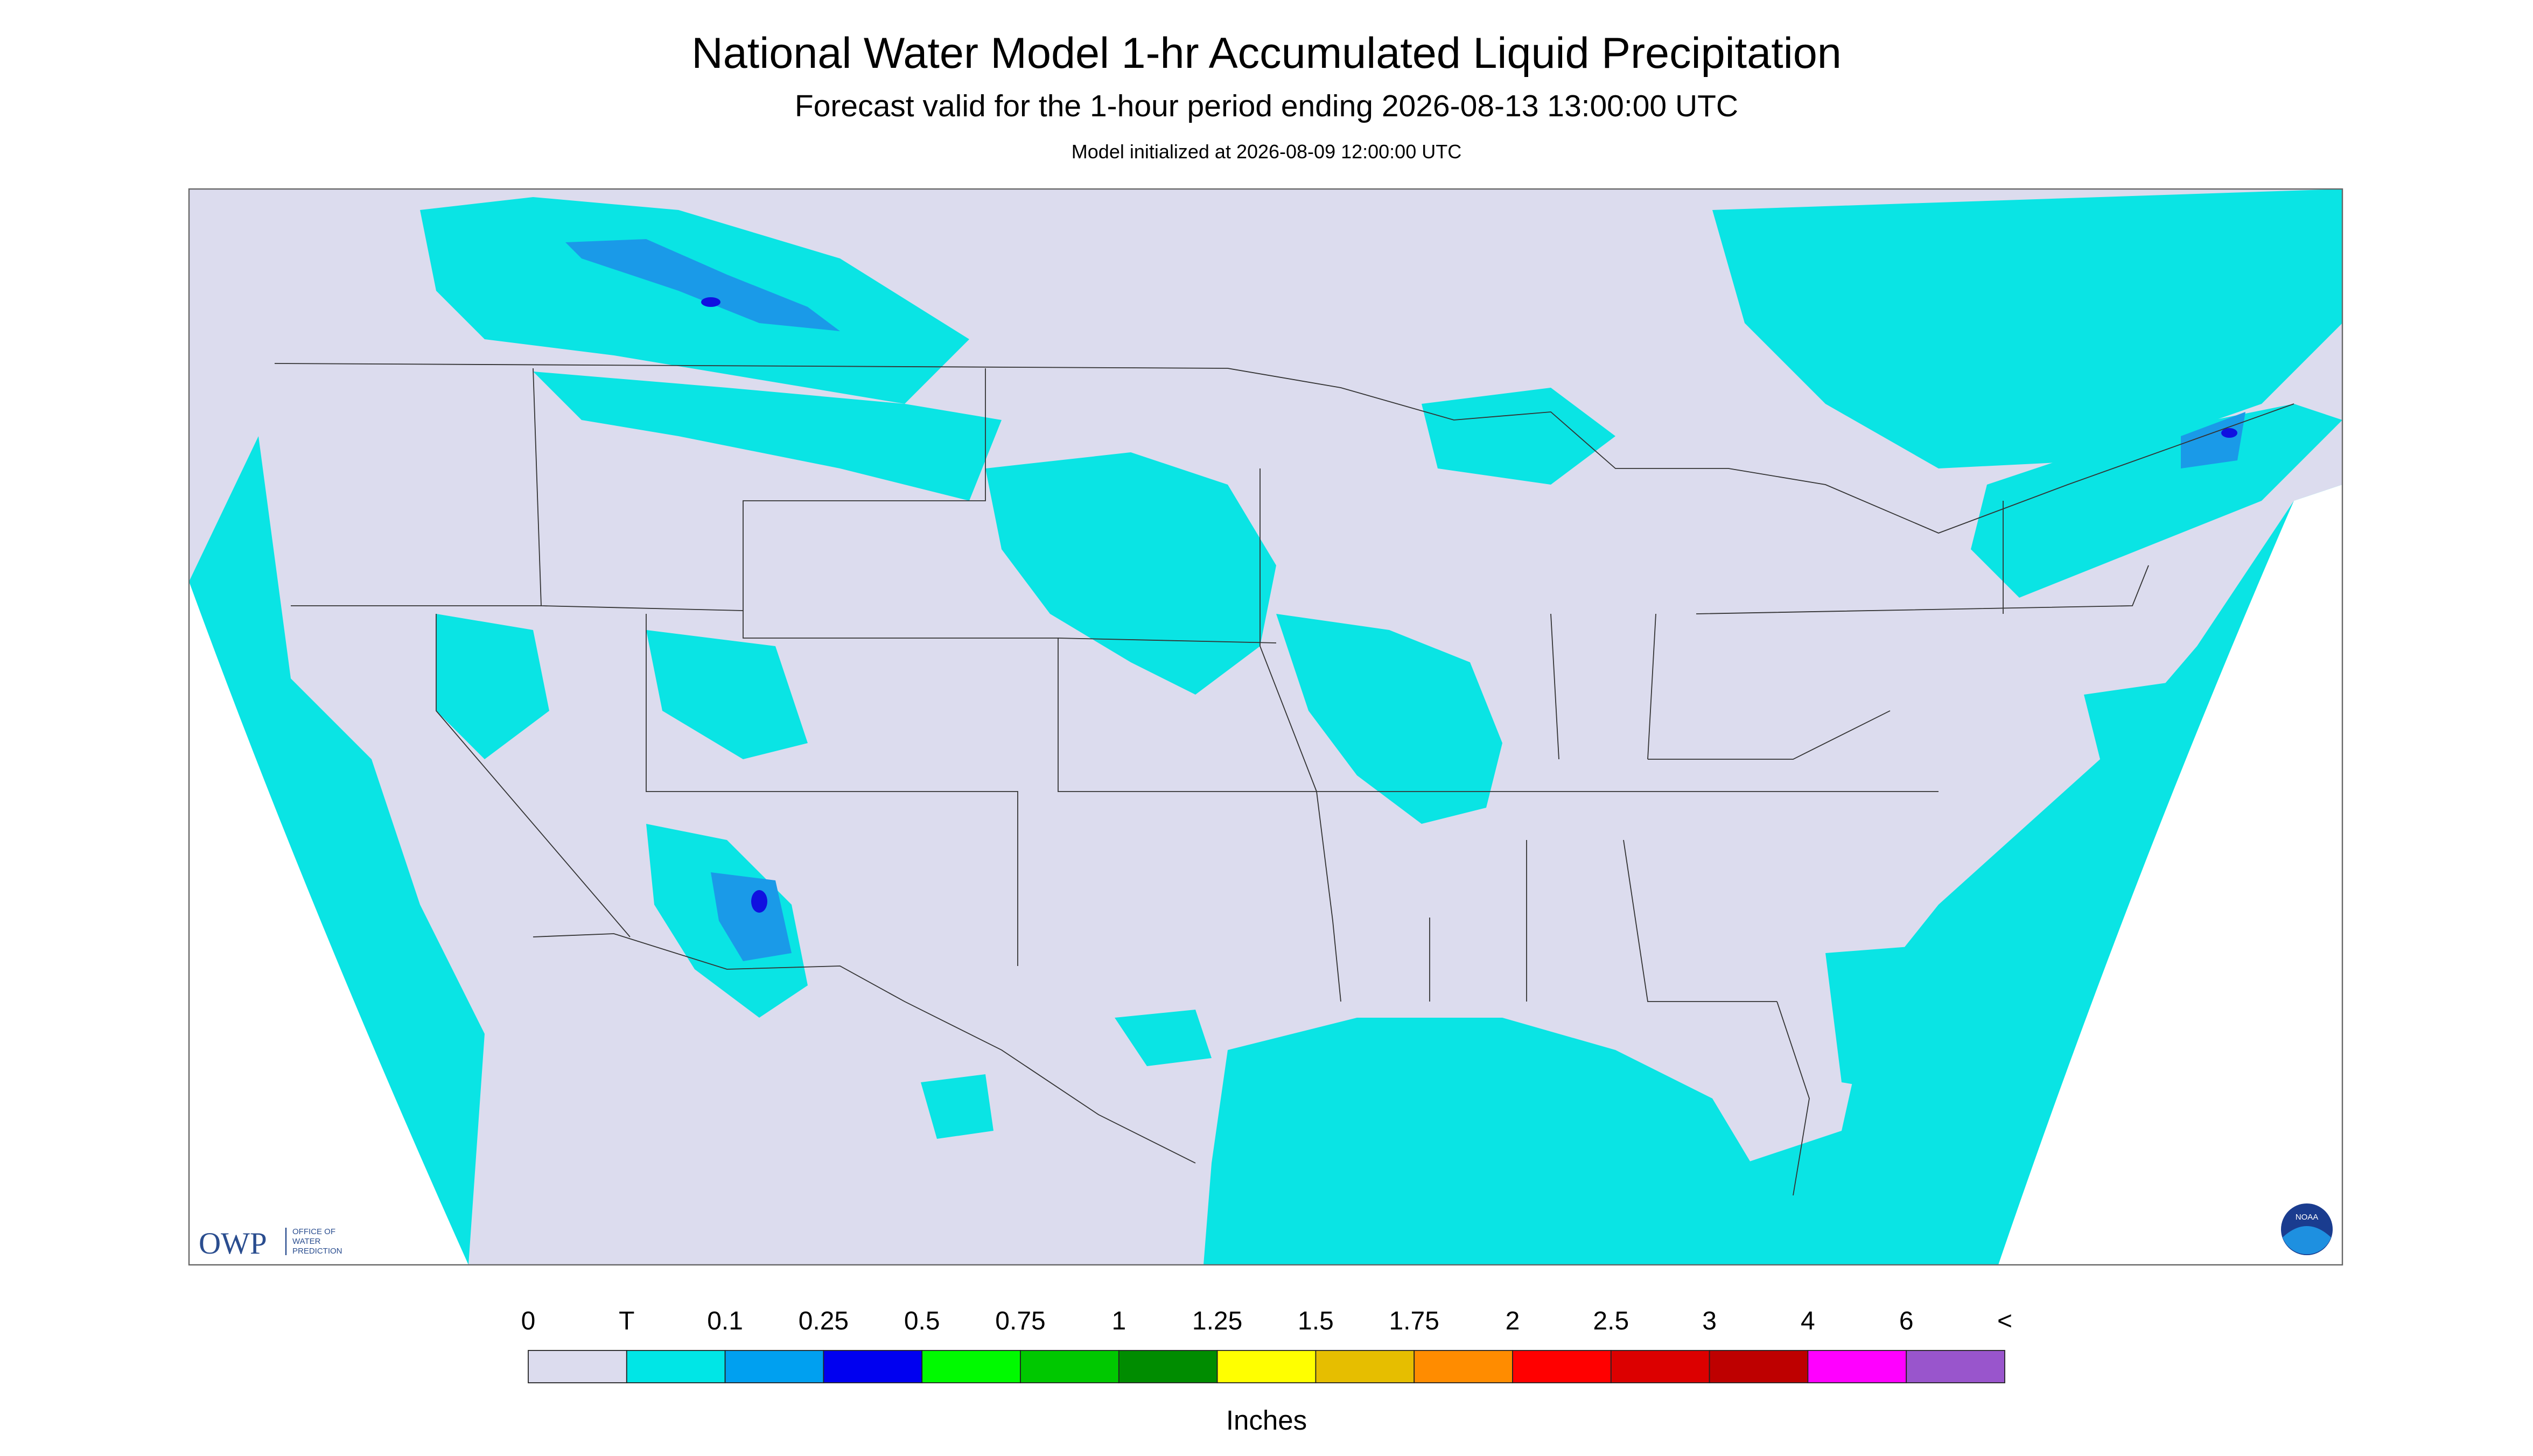 The height and width of the screenshot is (1456, 2533). What do you see at coordinates (306, 1241) in the screenshot?
I see `logo-subtext: WATER` at bounding box center [306, 1241].